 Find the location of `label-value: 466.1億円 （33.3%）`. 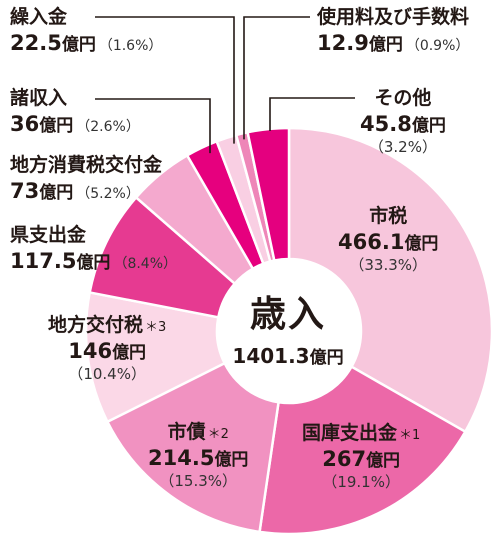

label-value: 466.1億円 （33.3%） is located at coordinates (388, 252).